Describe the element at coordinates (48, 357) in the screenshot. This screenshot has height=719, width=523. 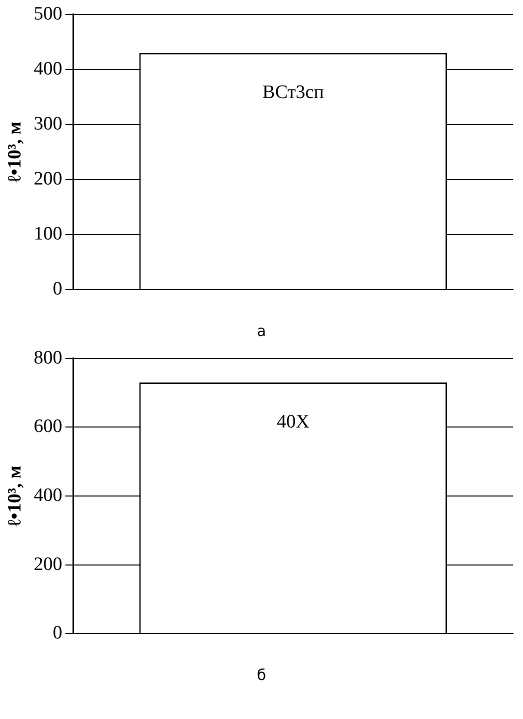
I see `y-tick-label: 800` at that location.